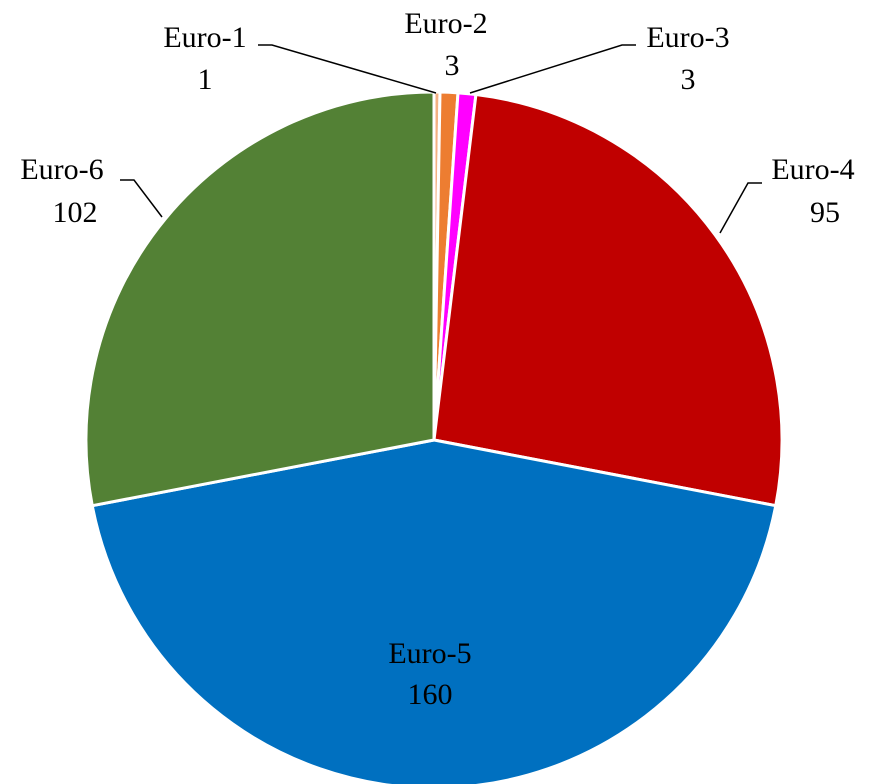 The height and width of the screenshot is (784, 884). Describe the element at coordinates (825, 212) in the screenshot. I see `value-label: 95` at that location.